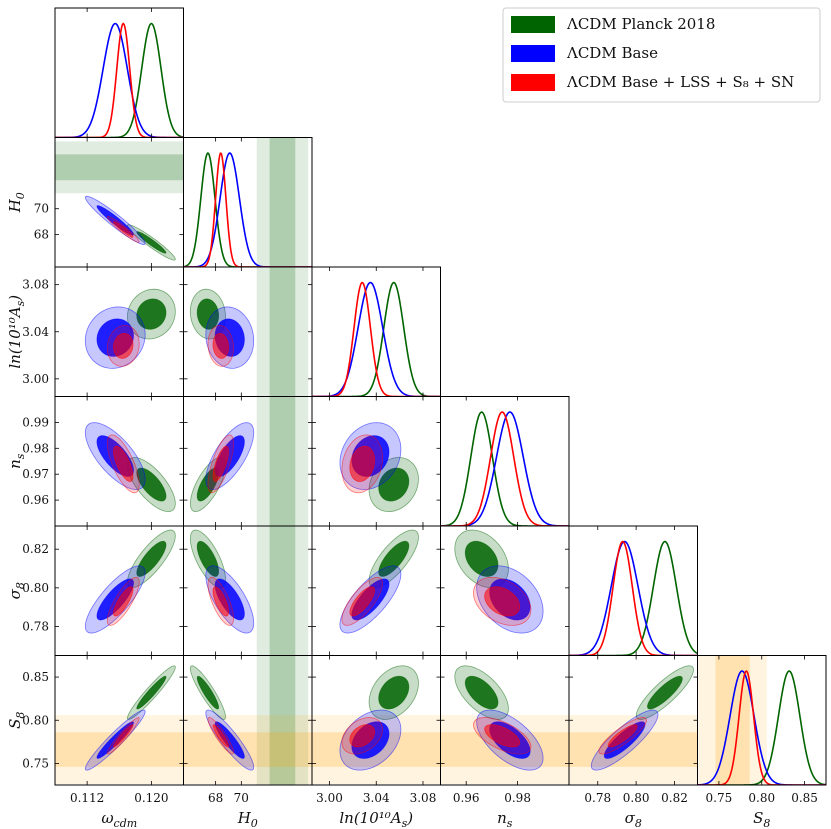 This screenshot has height=829, width=831. I want to click on x-tick-label-logA: 3.08, so click(423, 798).